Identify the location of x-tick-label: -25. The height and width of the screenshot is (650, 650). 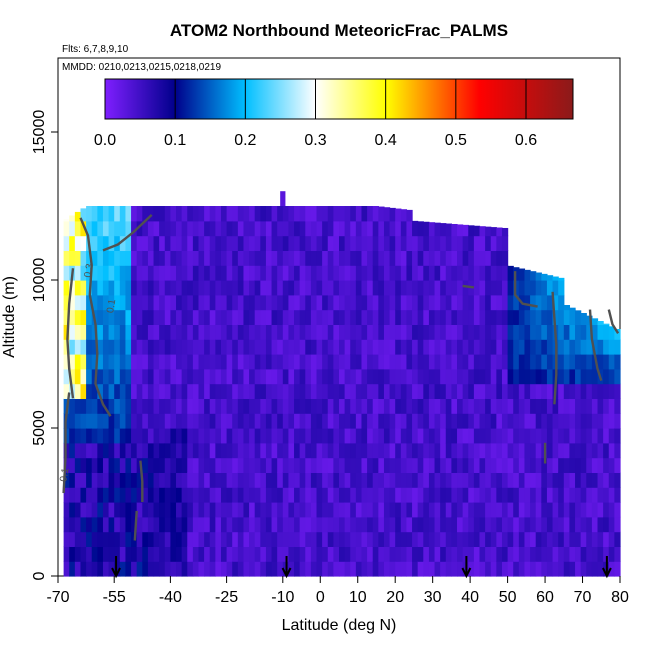
(226, 597).